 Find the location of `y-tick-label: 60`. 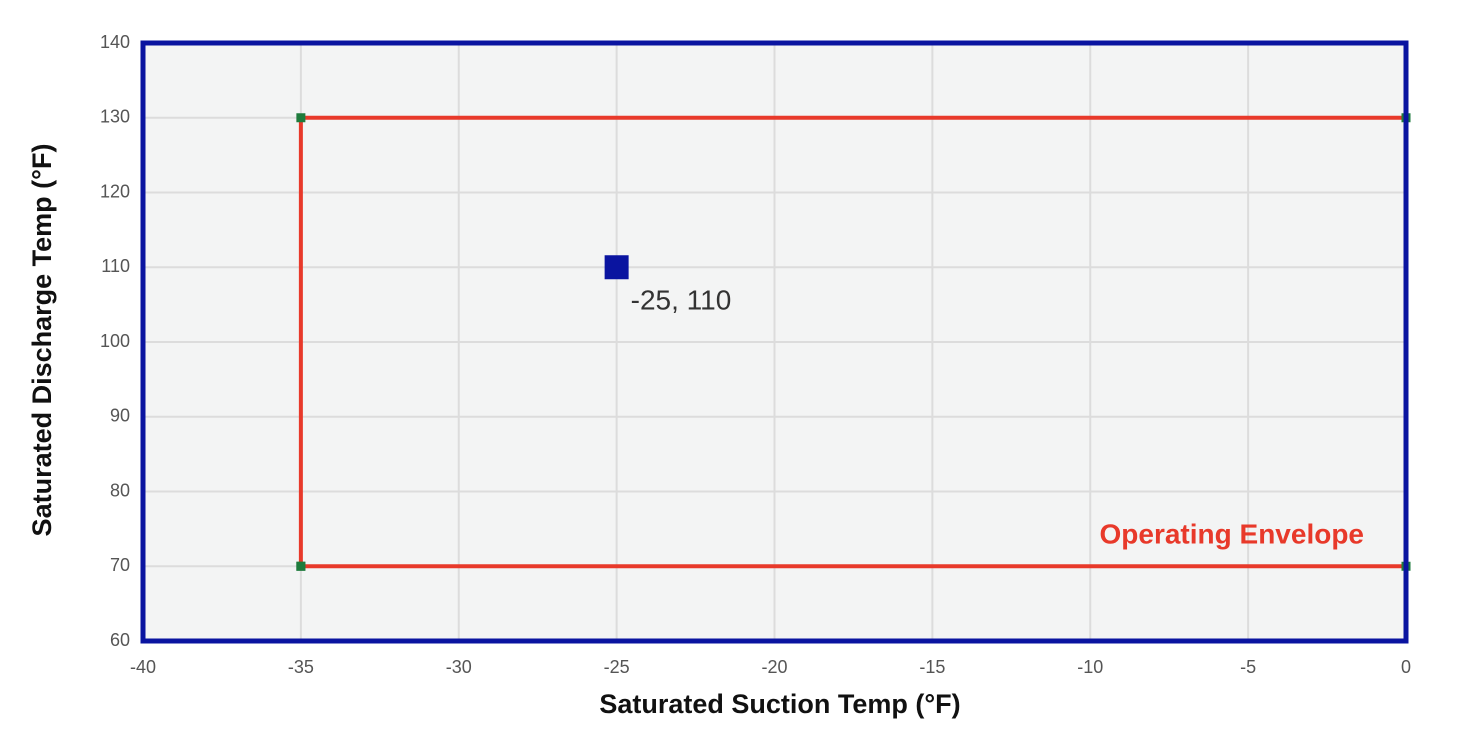

y-tick-label: 60 is located at coordinates (120, 640).